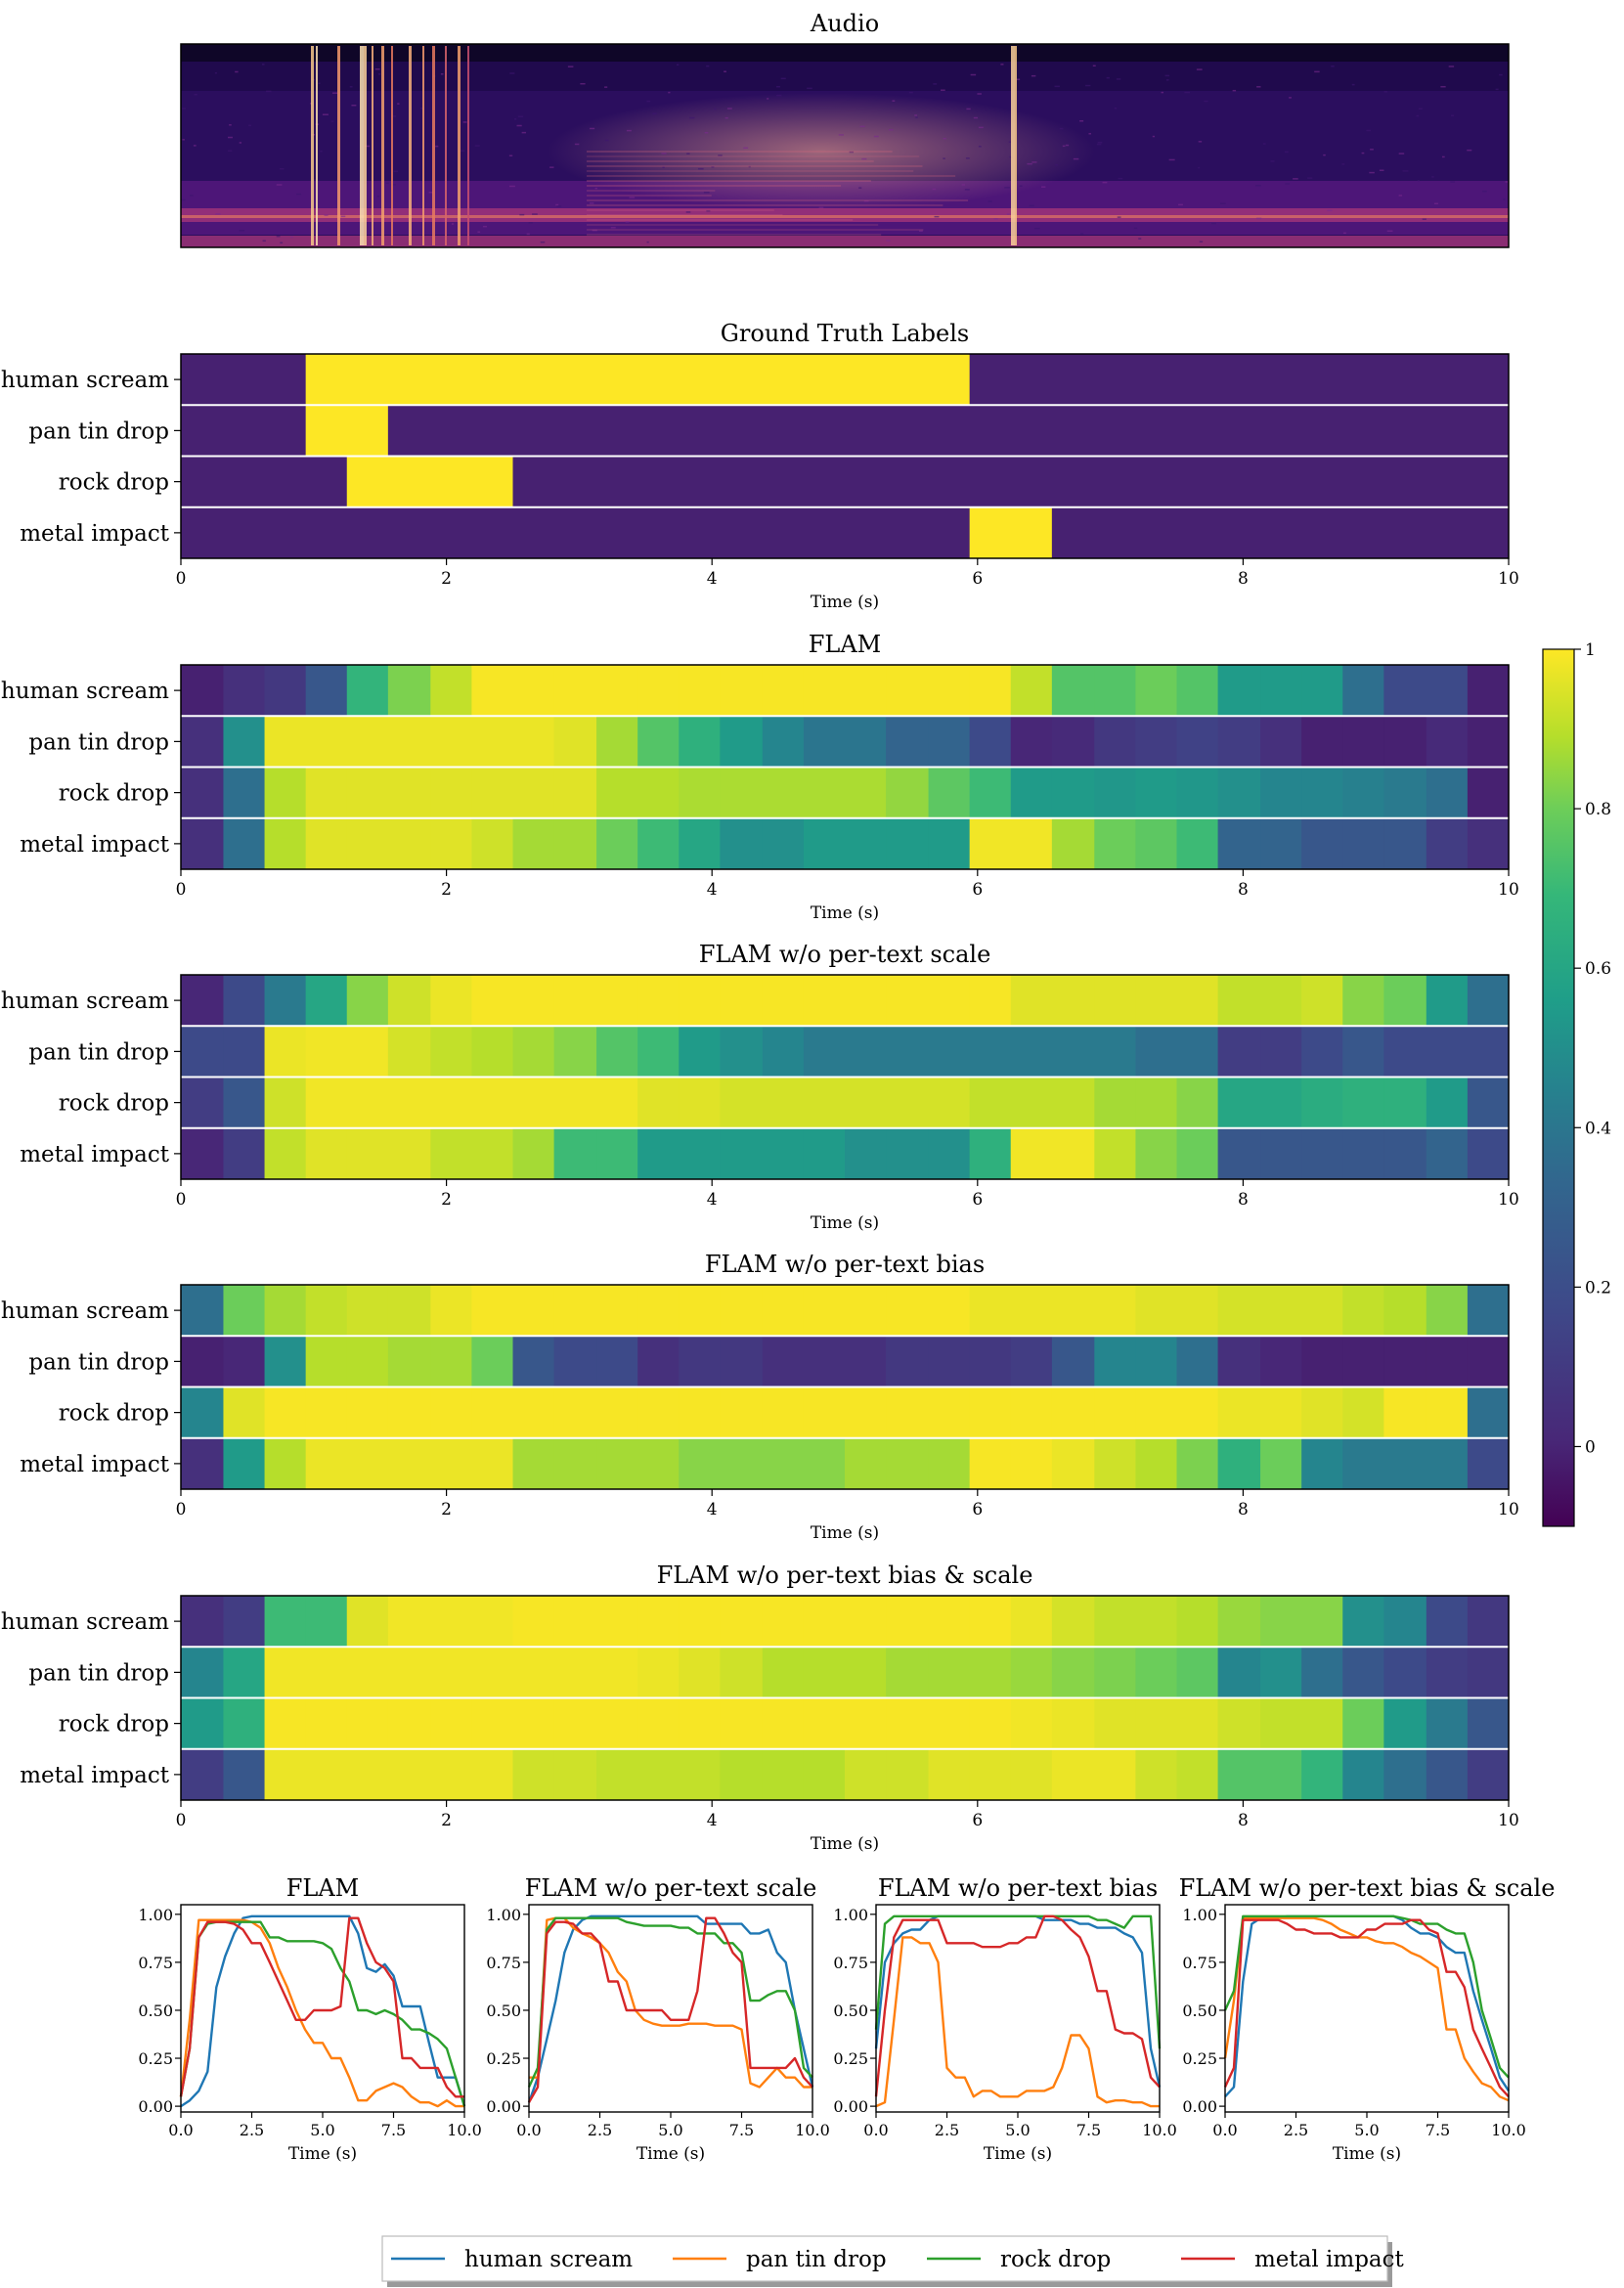 This screenshot has height=2288, width=1624. I want to click on line-panel-title-1: FLAM w/o per-text scale, so click(671, 1888).